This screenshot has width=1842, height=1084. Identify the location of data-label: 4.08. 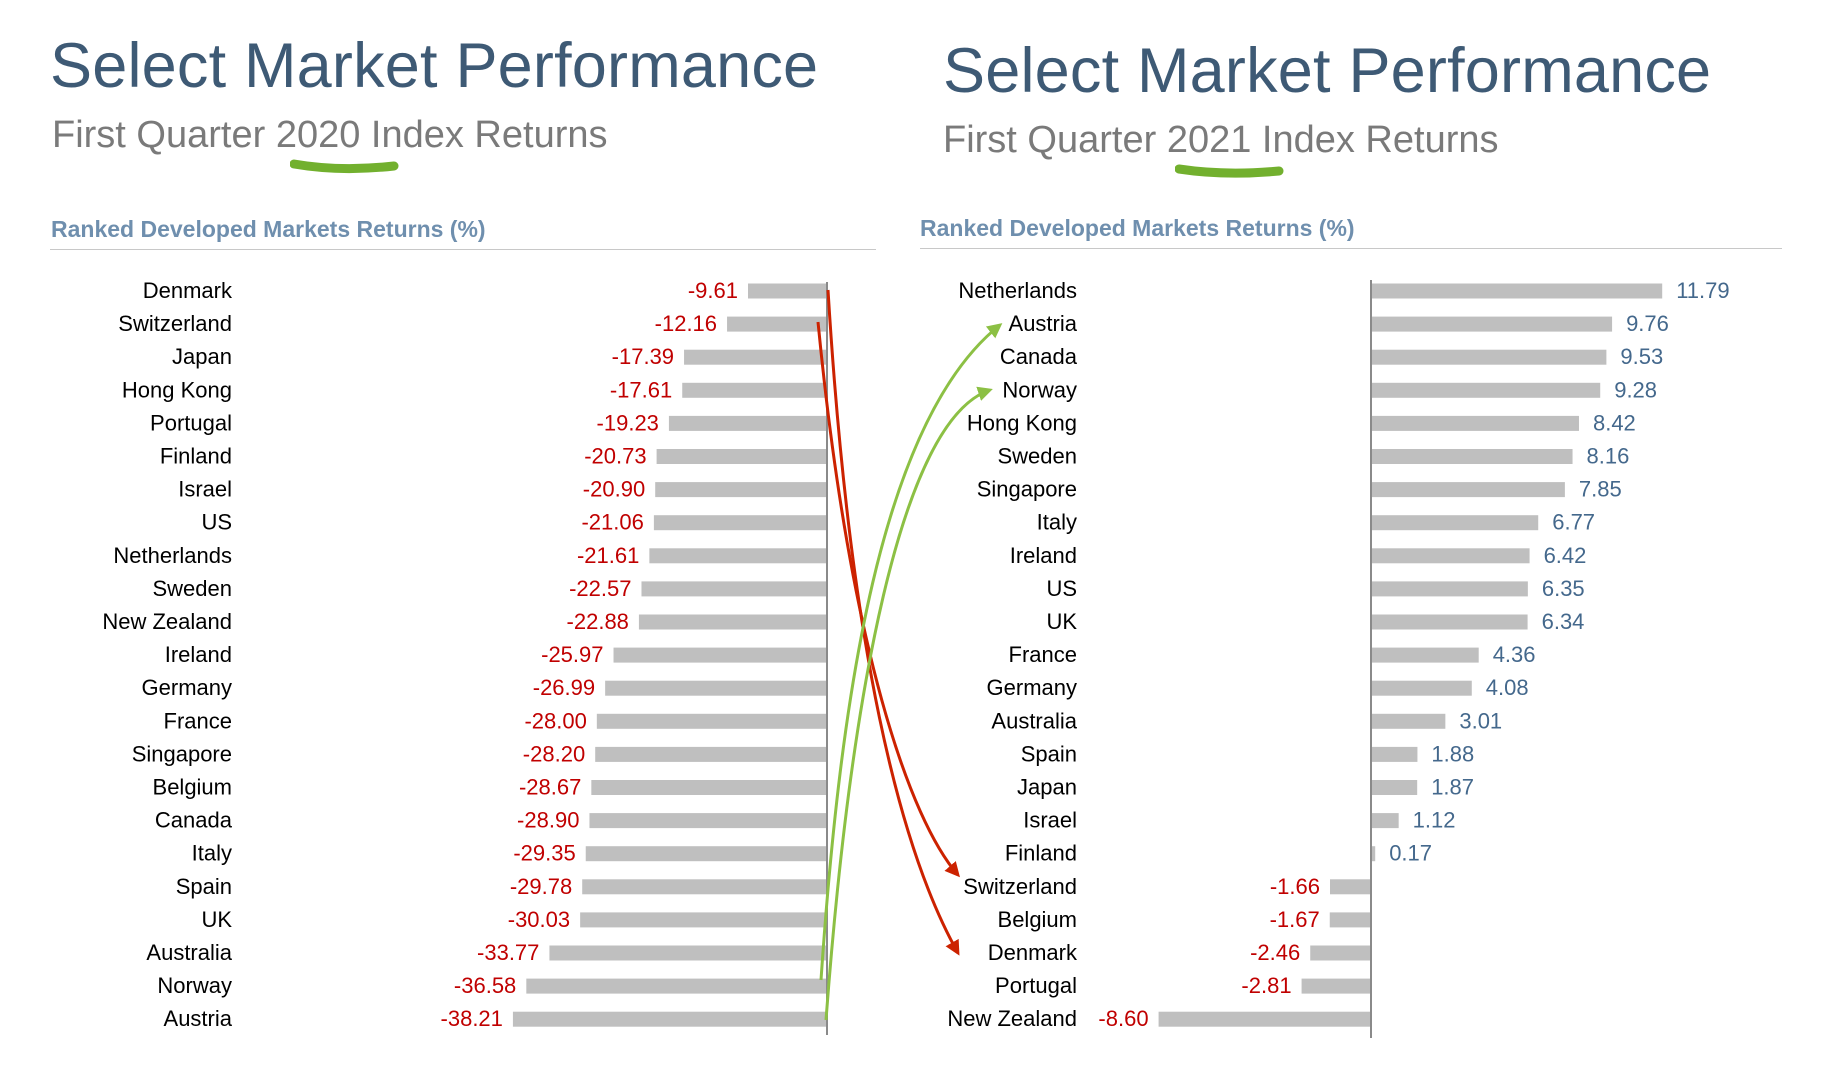
(1507, 687).